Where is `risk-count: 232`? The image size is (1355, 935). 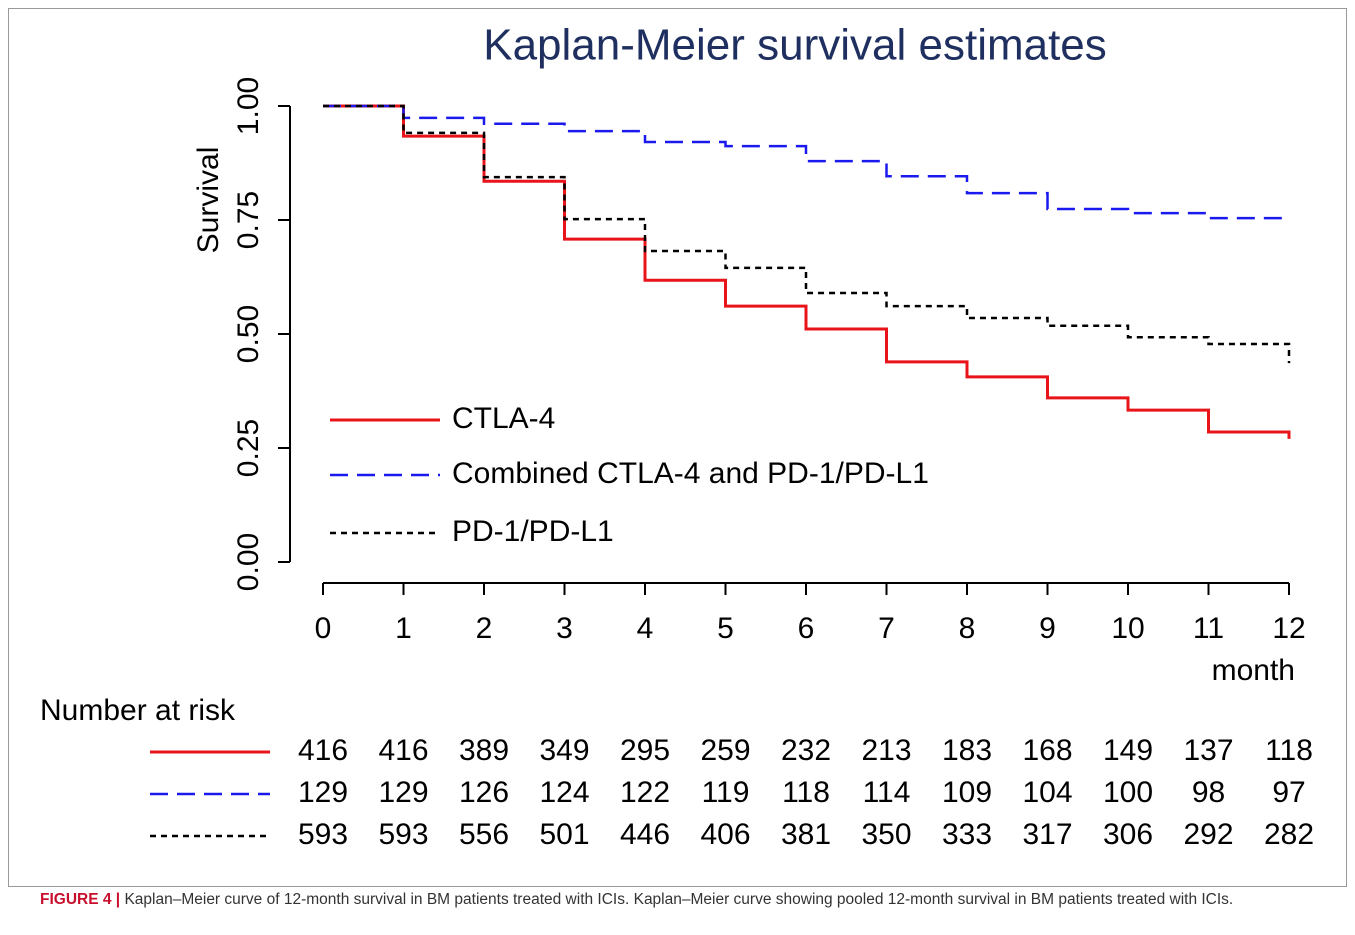 risk-count: 232 is located at coordinates (806, 750).